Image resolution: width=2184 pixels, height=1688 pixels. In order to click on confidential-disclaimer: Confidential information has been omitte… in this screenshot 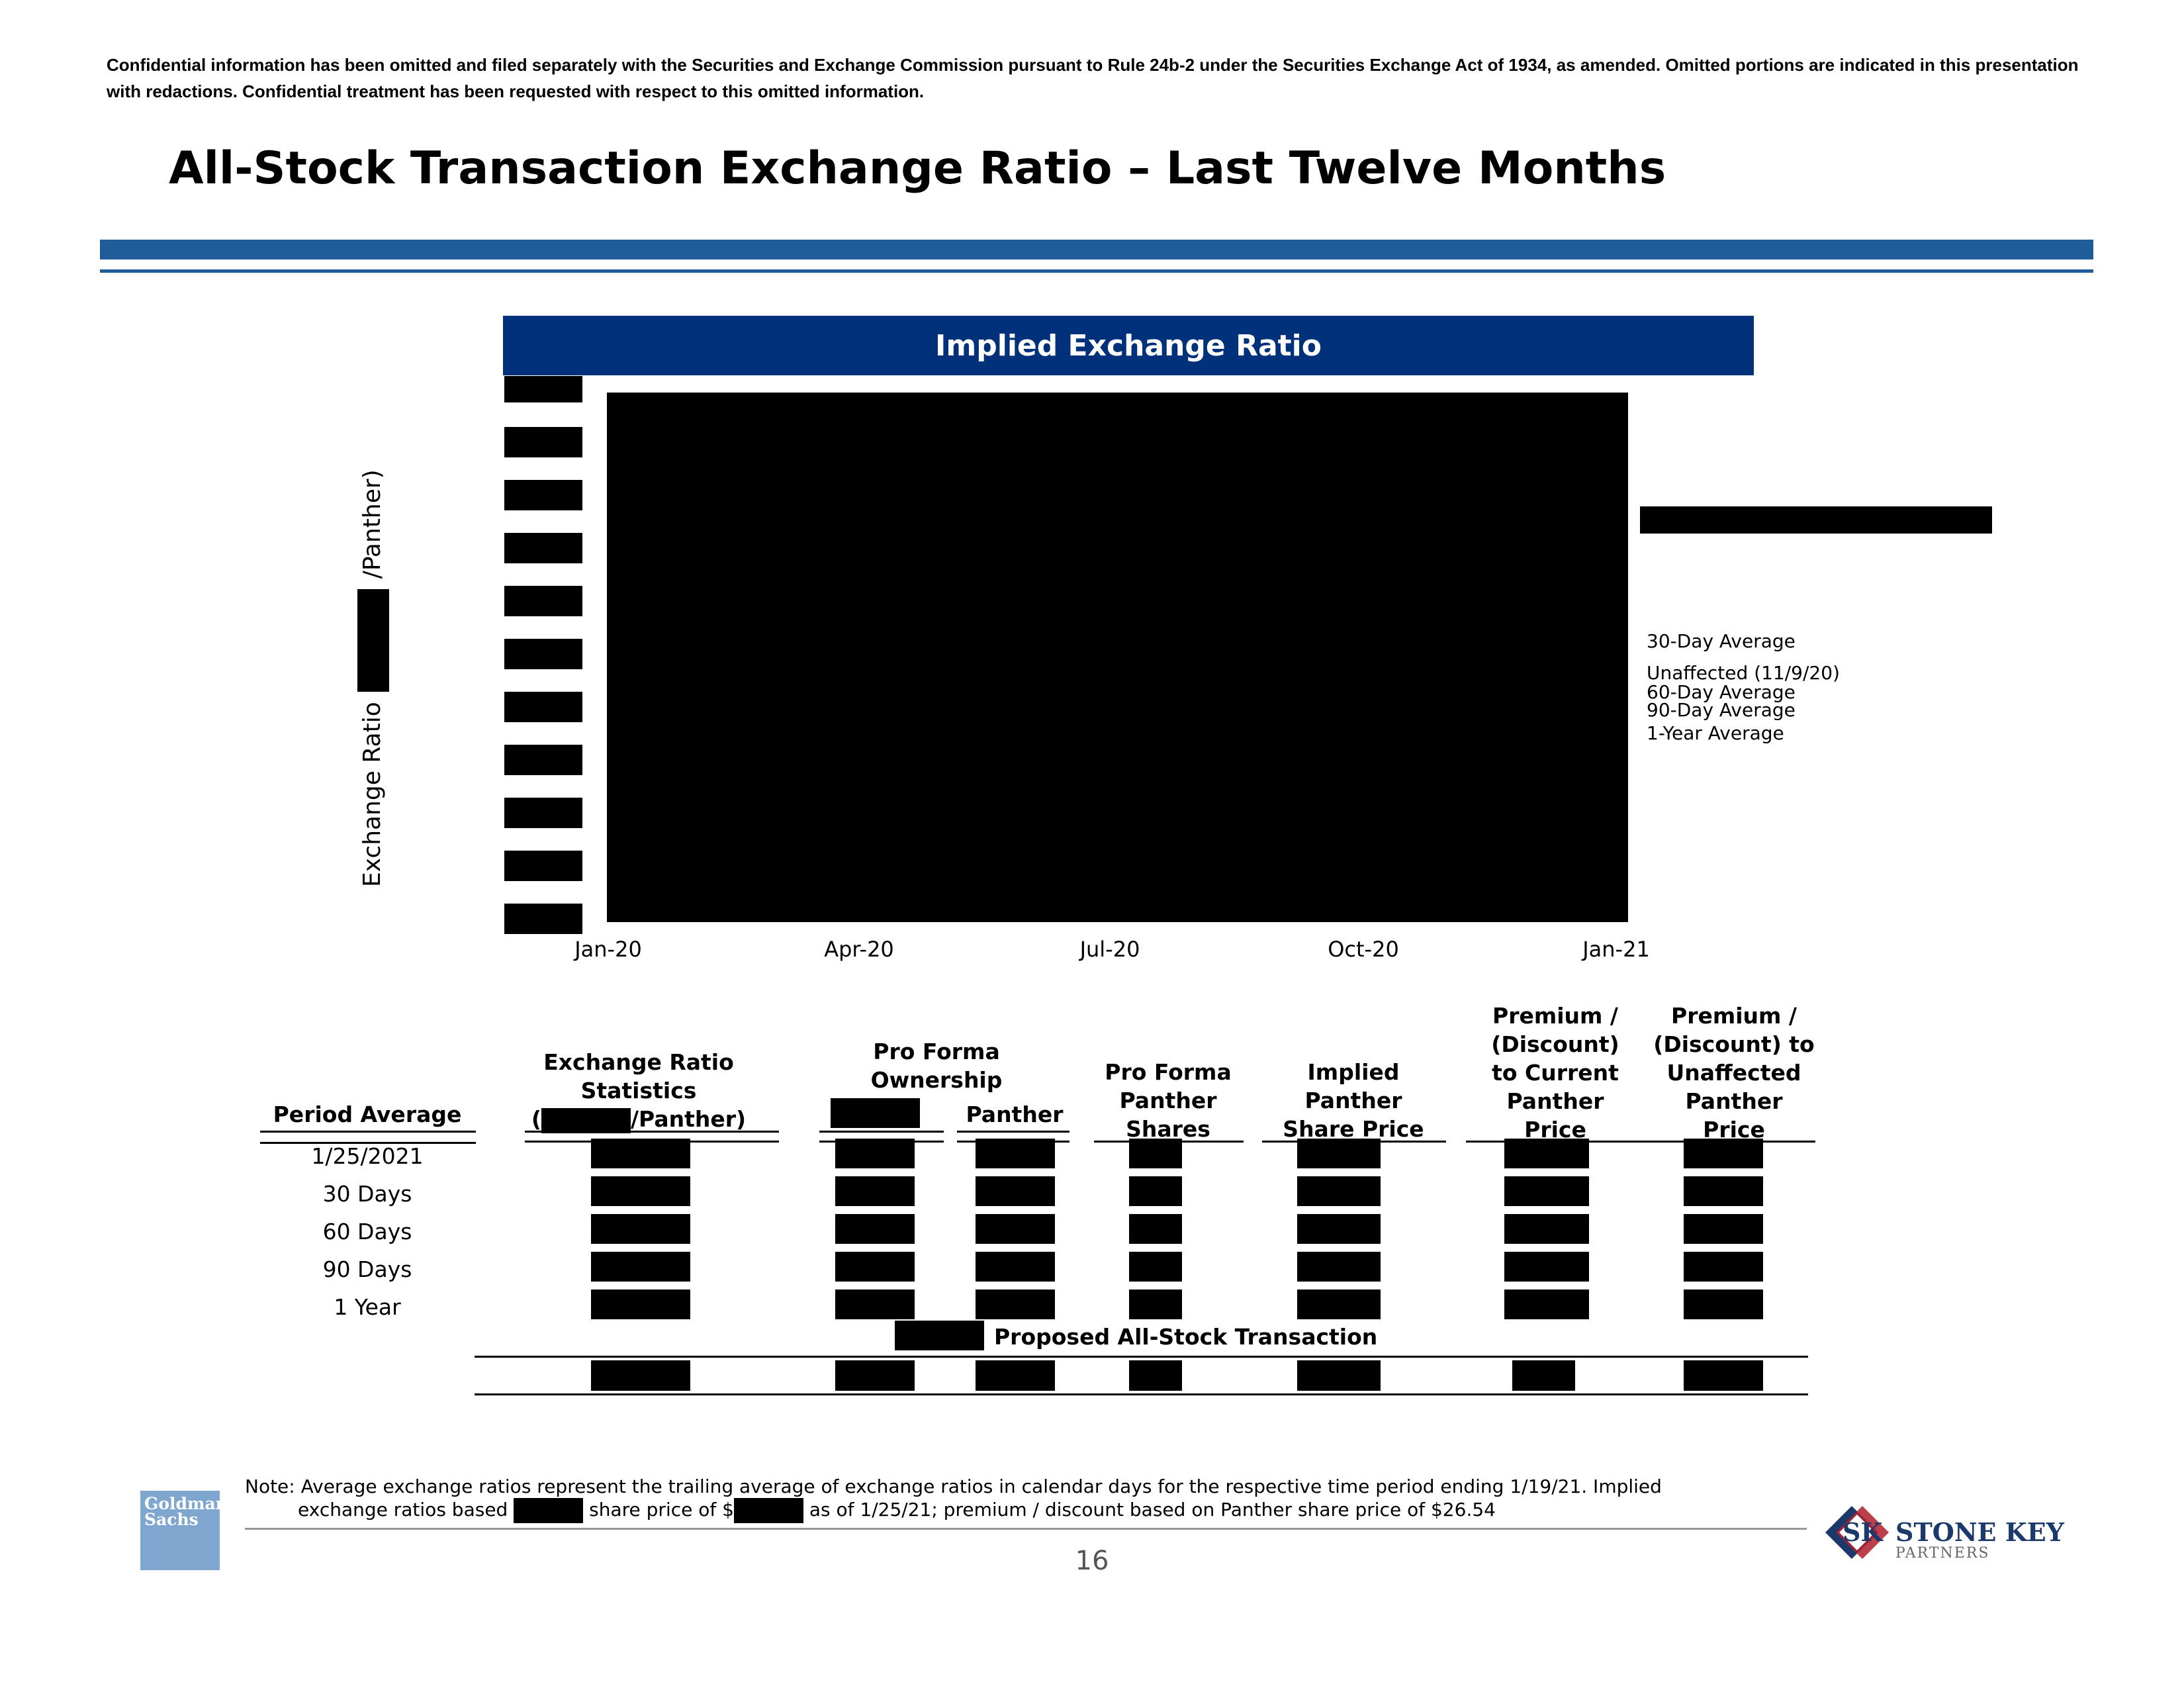, I will do `click(1093, 78)`.